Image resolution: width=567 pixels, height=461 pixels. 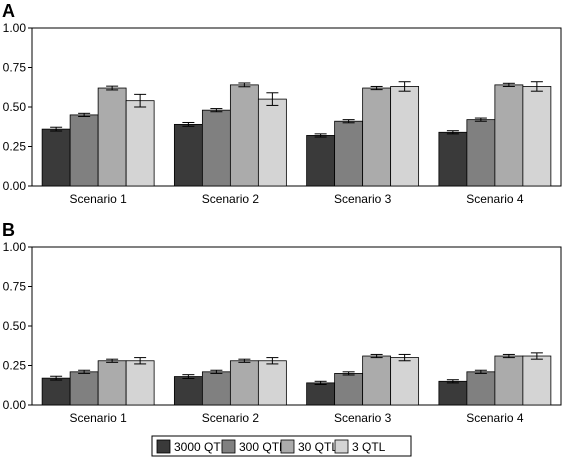 I want to click on legend-label: 3 QTL, so click(x=369, y=447).